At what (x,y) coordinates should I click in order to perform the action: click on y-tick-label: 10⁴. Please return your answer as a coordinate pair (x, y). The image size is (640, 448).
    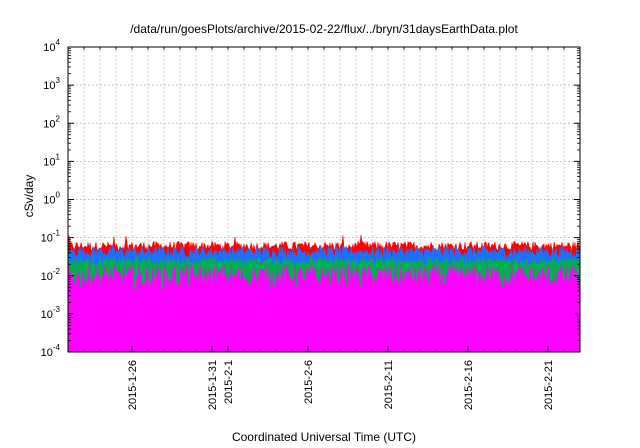
    Looking at the image, I should click on (51, 46).